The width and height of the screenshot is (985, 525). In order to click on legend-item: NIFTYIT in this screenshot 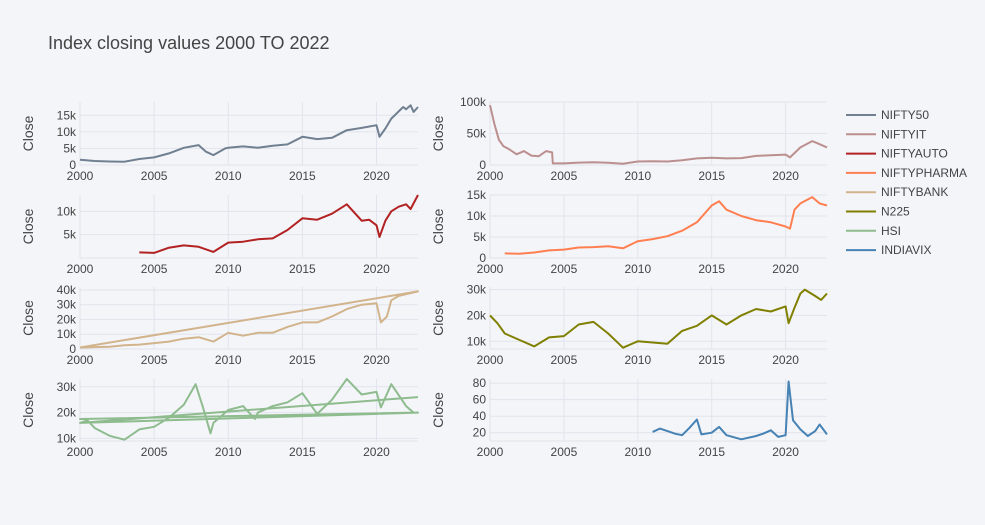, I will do `click(886, 134)`.